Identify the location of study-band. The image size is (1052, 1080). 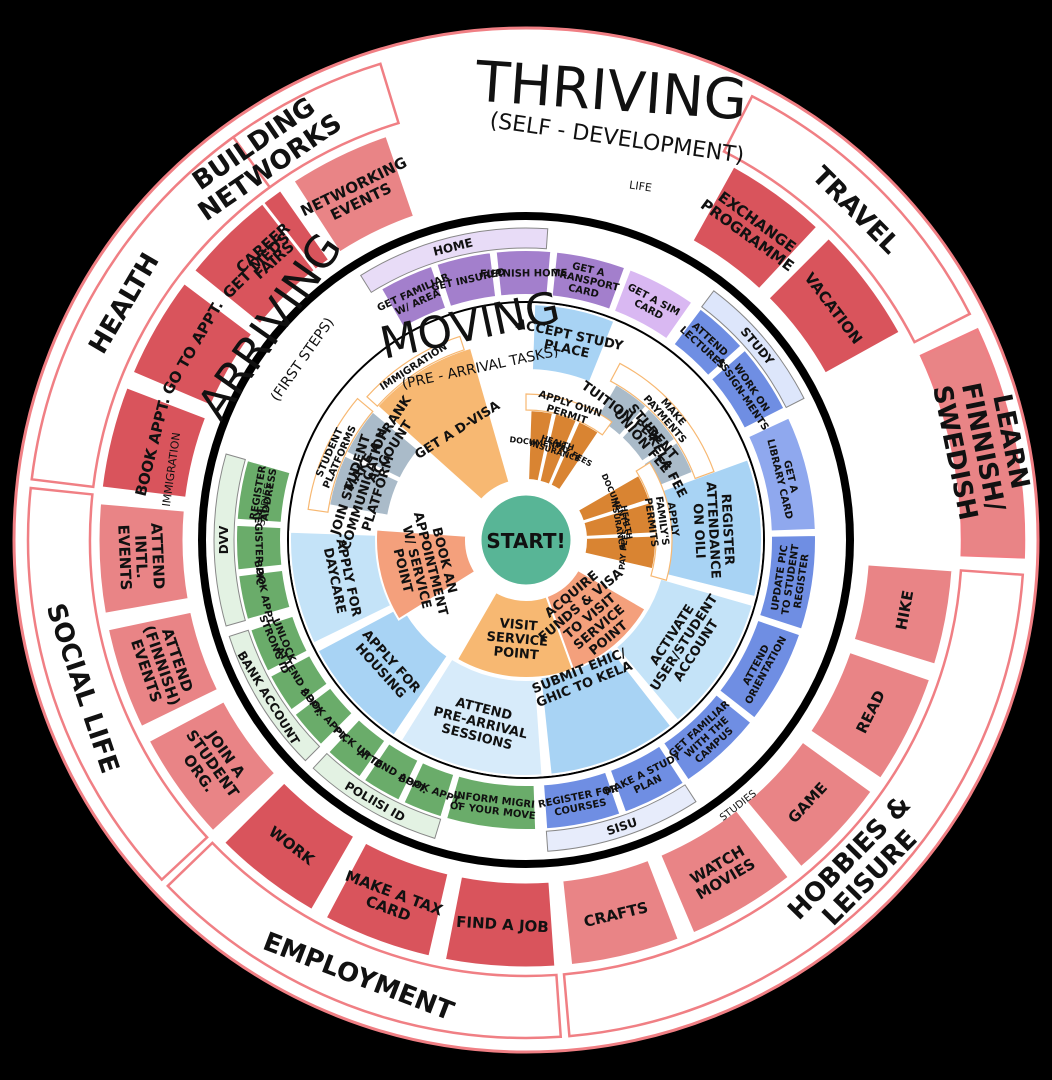
(753, 349).